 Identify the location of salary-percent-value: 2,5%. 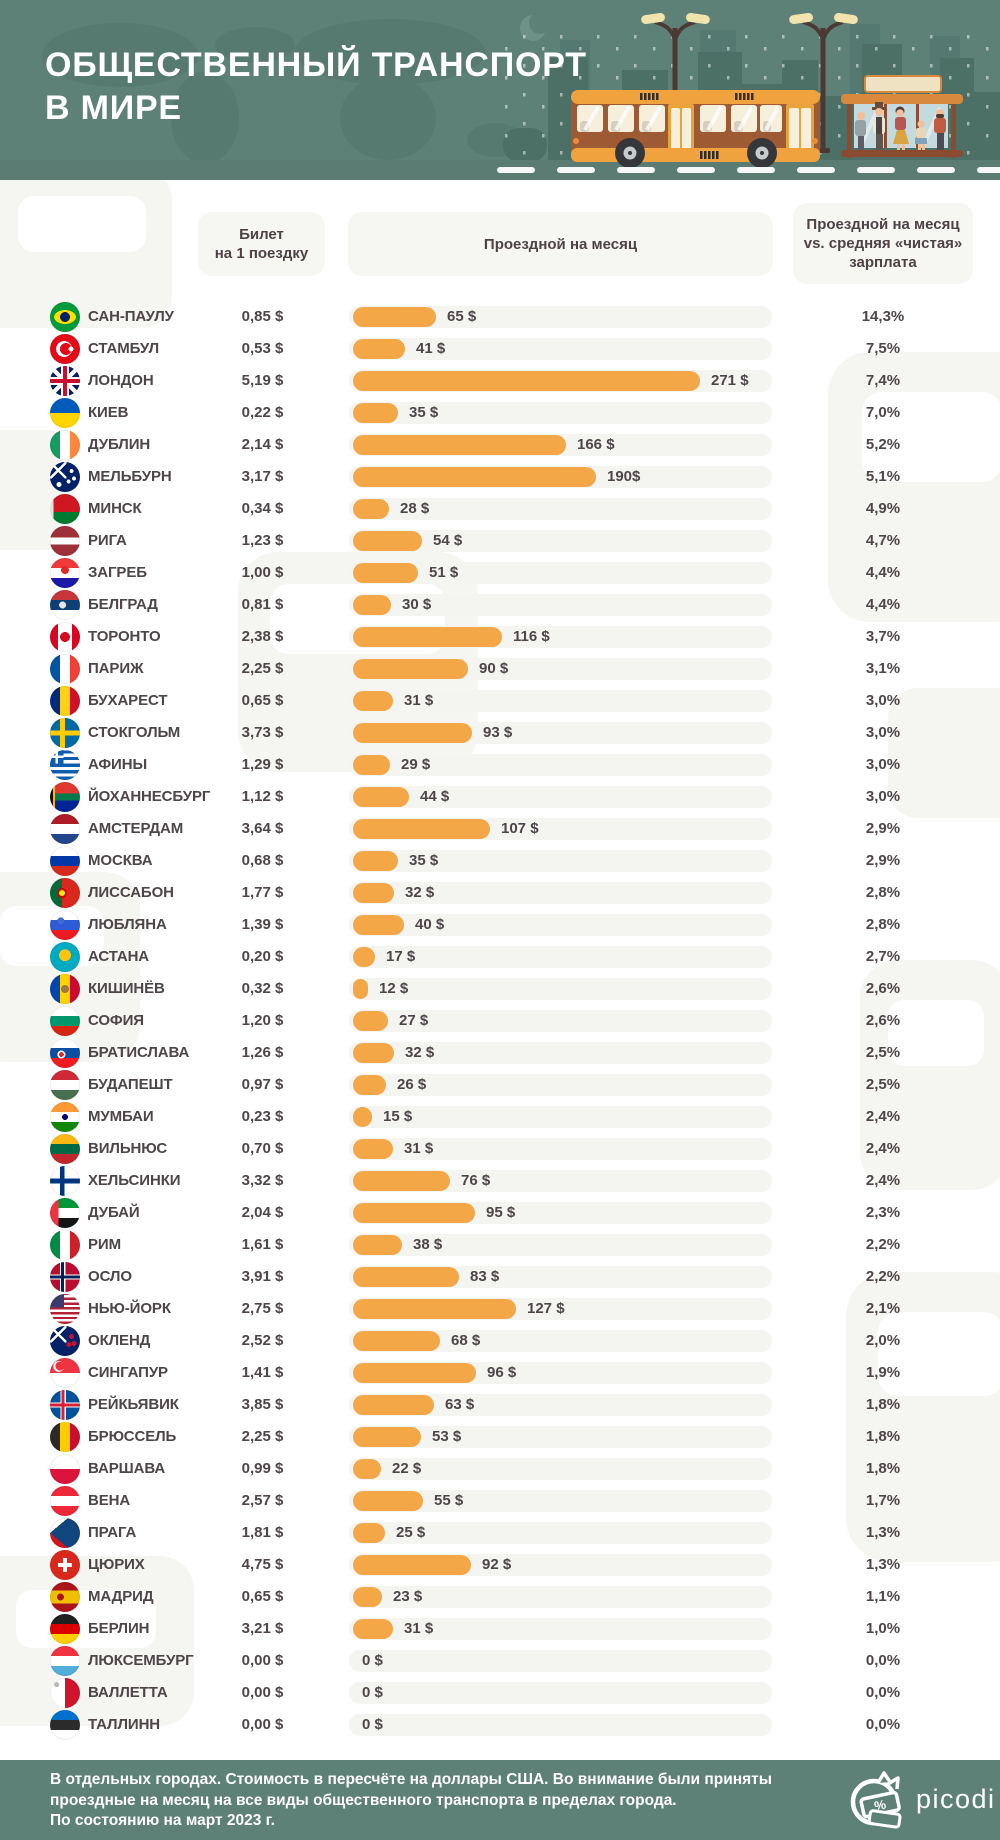
(883, 1084).